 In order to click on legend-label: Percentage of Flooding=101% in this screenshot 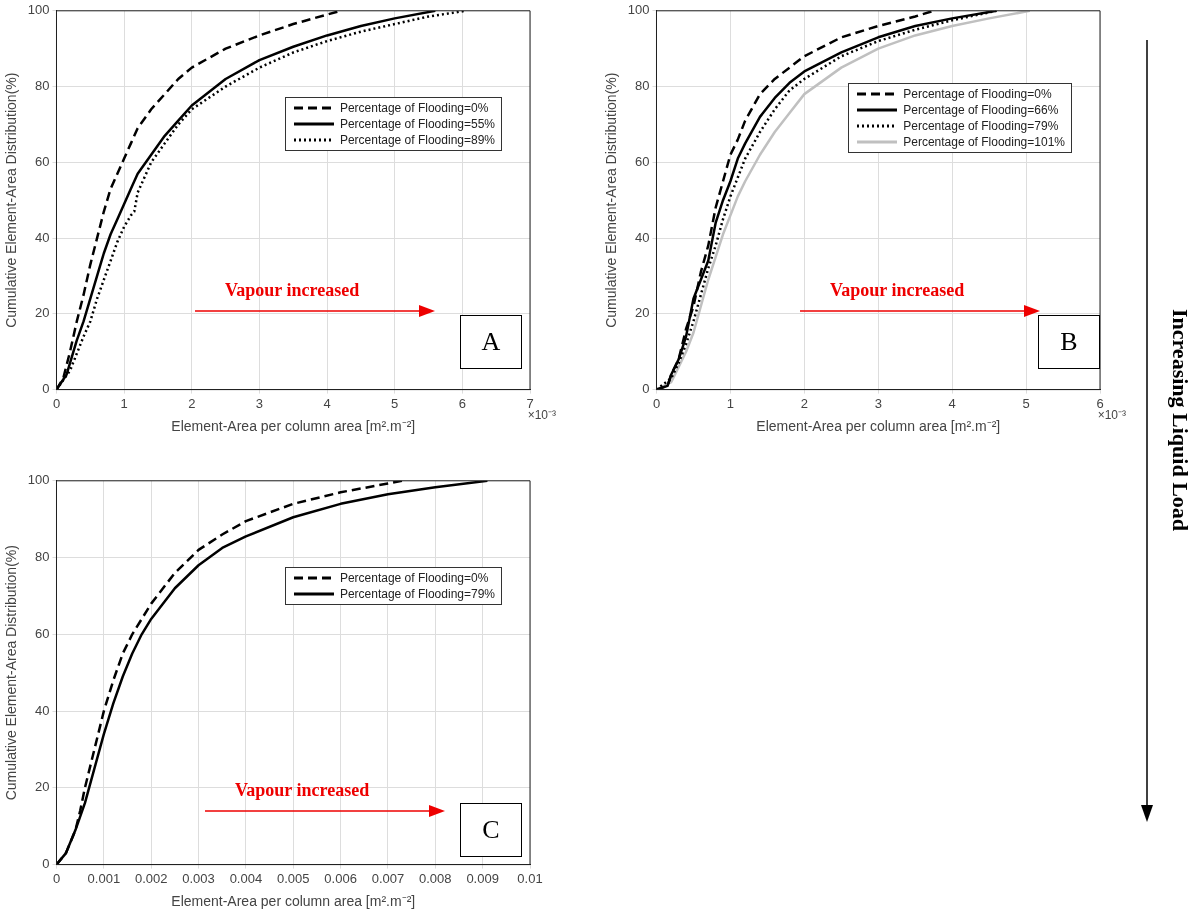, I will do `click(984, 141)`.